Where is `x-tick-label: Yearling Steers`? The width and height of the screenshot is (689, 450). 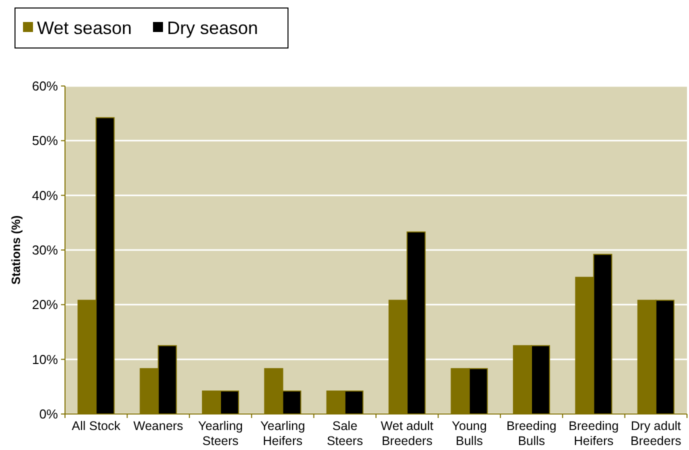
x-tick-label: Yearling Steers is located at coordinates (220, 433).